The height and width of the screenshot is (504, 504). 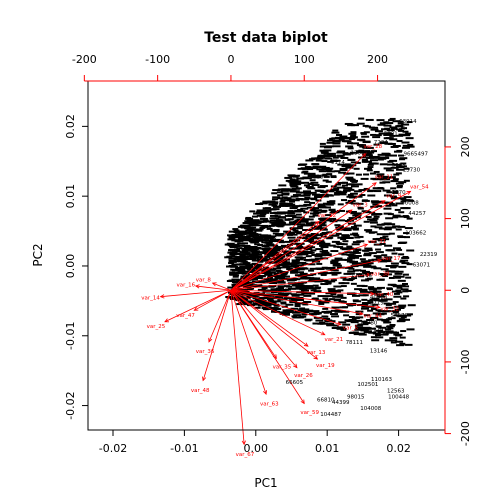 What do you see at coordinates (389, 310) in the screenshot?
I see `loading-label: var_32` at bounding box center [389, 310].